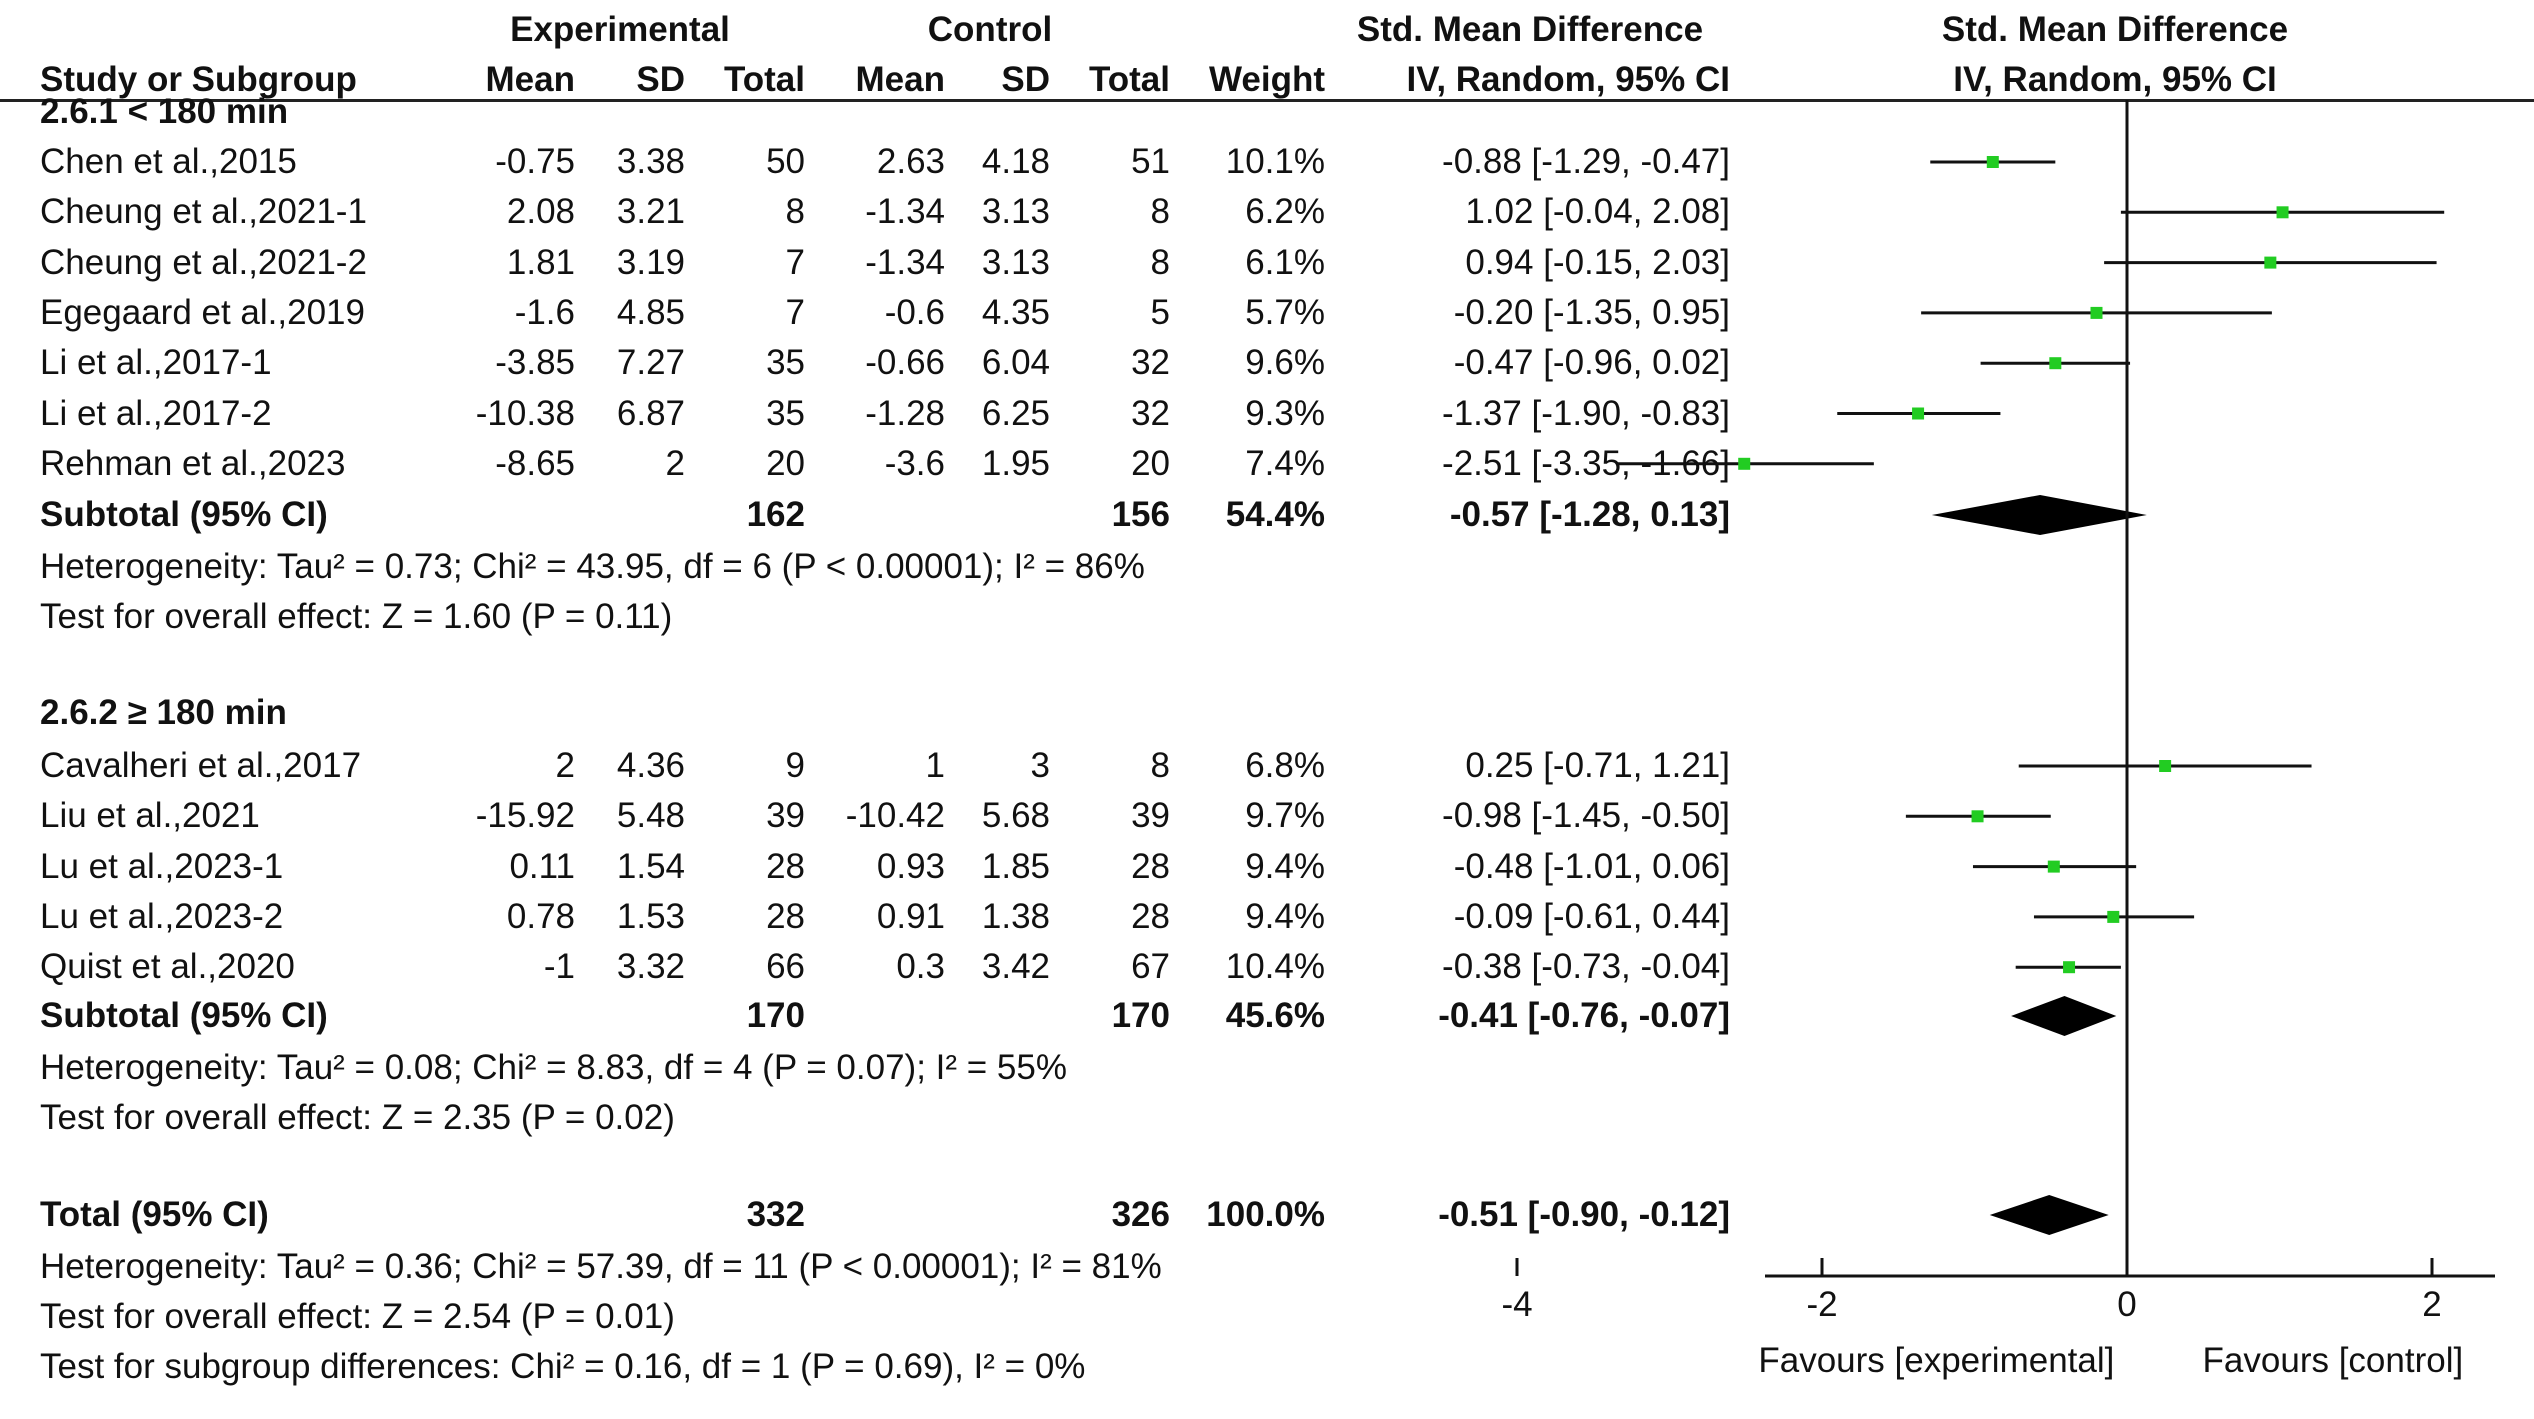 Image resolution: width=2534 pixels, height=1419 pixels. Describe the element at coordinates (1586, 816) in the screenshot. I see `study-ci: -0.98 [-1.45, -0.50]` at that location.